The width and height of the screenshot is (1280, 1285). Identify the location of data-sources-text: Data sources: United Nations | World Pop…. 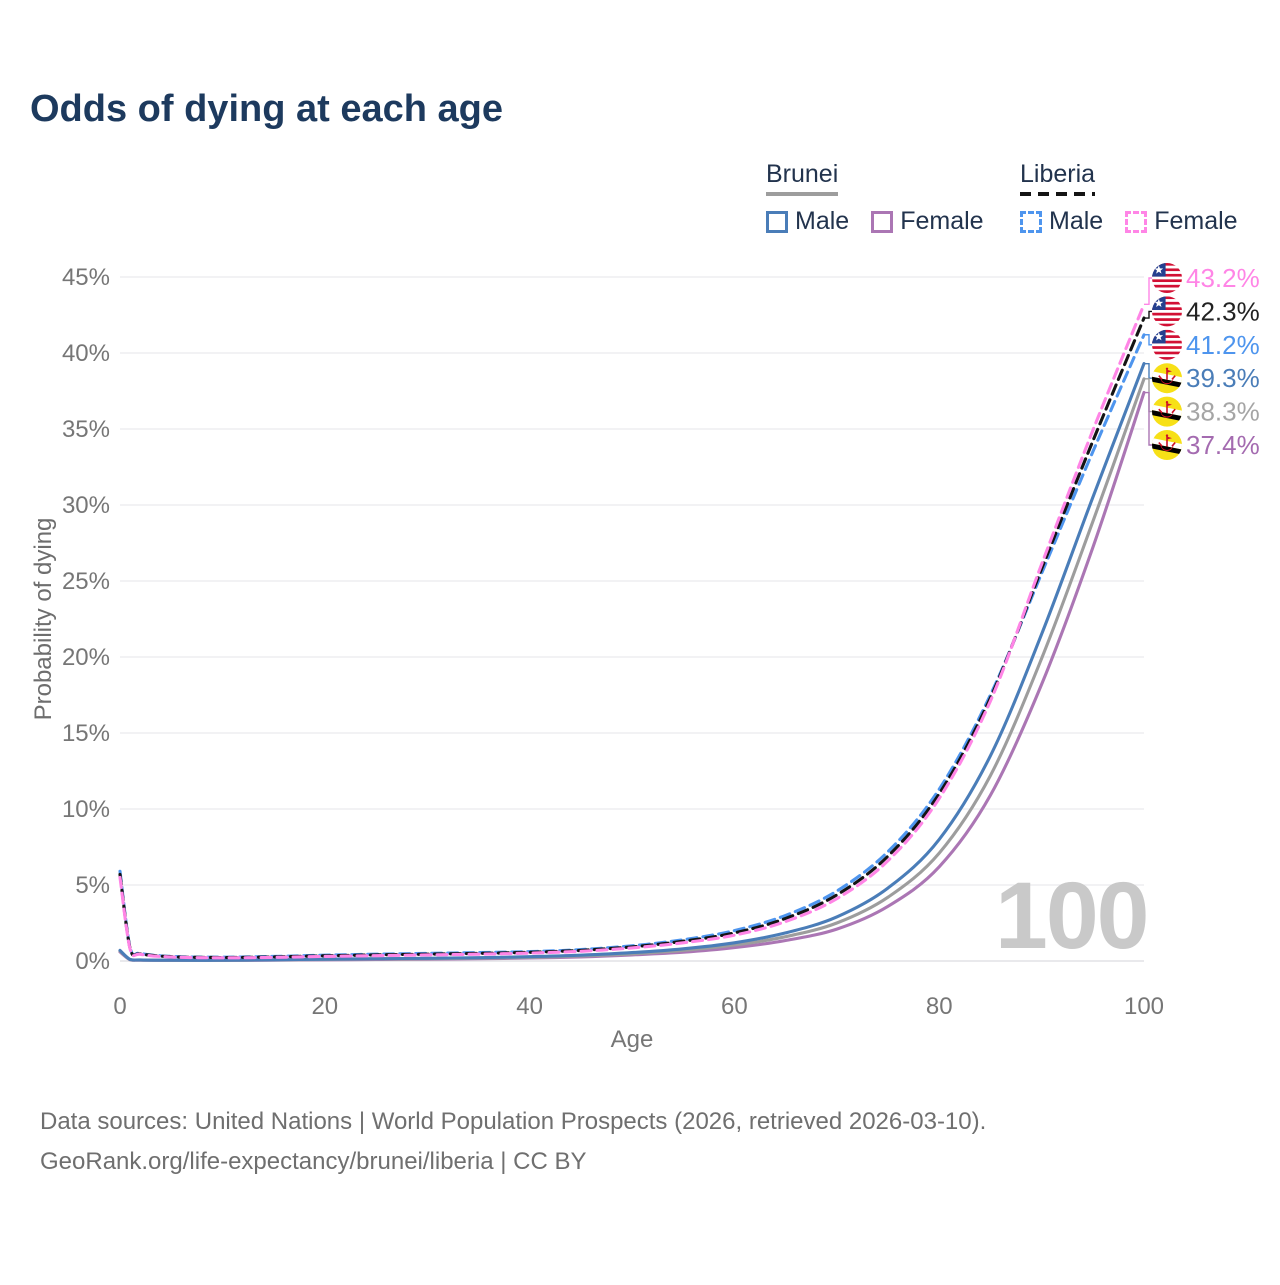
(513, 1121).